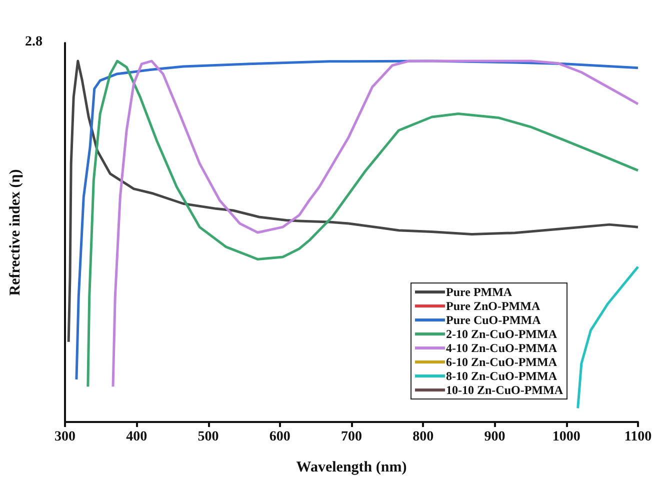 This screenshot has width=663, height=486. I want to click on x-tick-label: 900, so click(495, 437).